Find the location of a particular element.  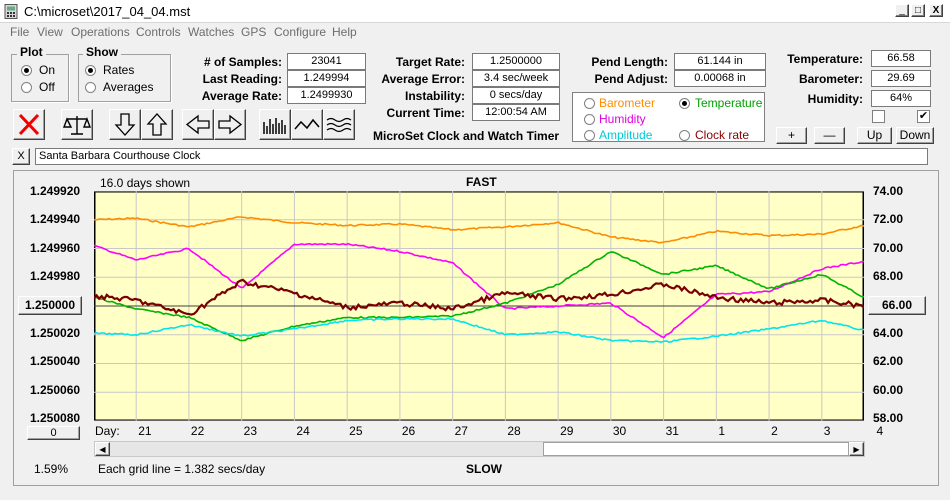

plot-on-label: On is located at coordinates (47, 70).